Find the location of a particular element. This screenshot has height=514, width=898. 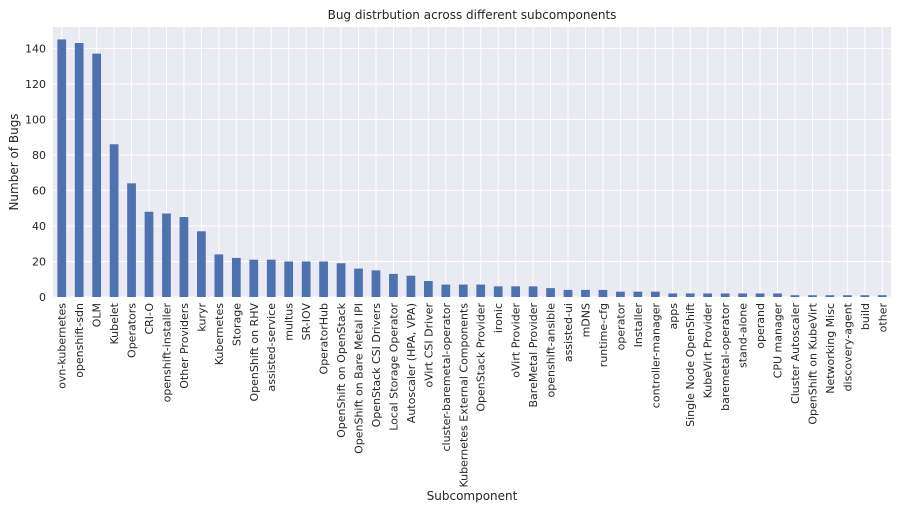

x-tick-label: multus is located at coordinates (289, 322).